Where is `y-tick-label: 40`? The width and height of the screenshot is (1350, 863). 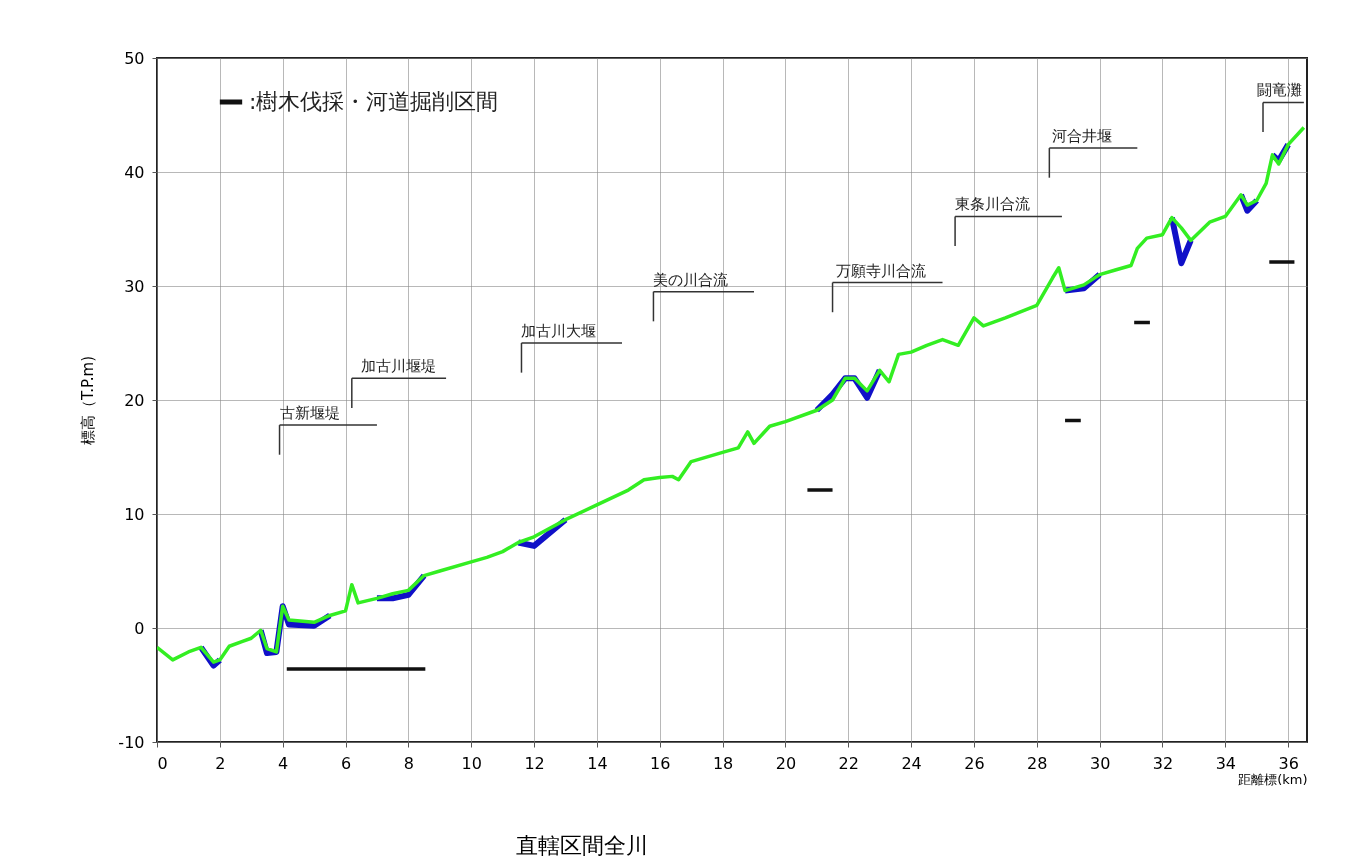 y-tick-label: 40 is located at coordinates (134, 172).